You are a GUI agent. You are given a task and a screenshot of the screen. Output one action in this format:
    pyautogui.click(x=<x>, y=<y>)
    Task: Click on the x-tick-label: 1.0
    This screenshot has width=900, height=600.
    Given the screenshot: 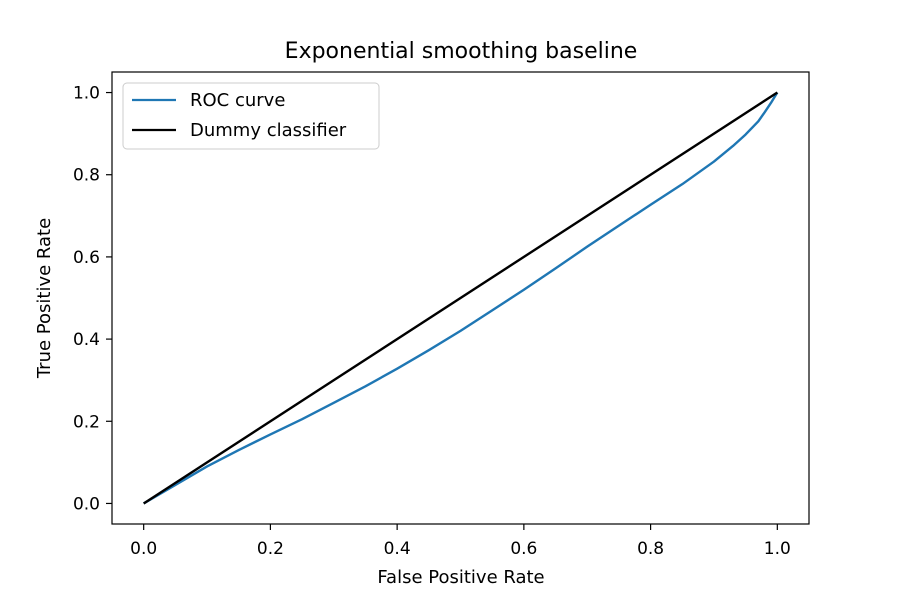 What is the action you would take?
    pyautogui.click(x=777, y=549)
    